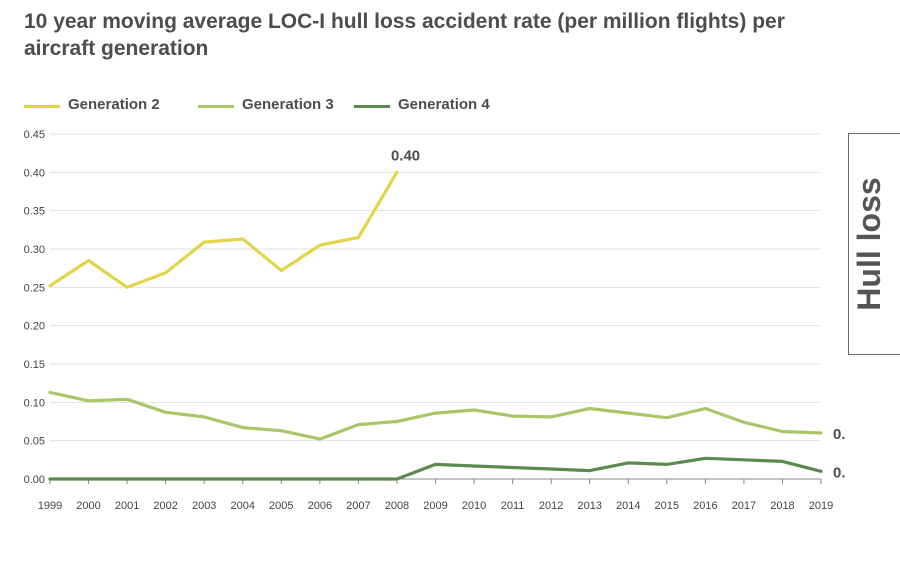  What do you see at coordinates (34, 442) in the screenshot?
I see `y-tick-label: 0.05` at bounding box center [34, 442].